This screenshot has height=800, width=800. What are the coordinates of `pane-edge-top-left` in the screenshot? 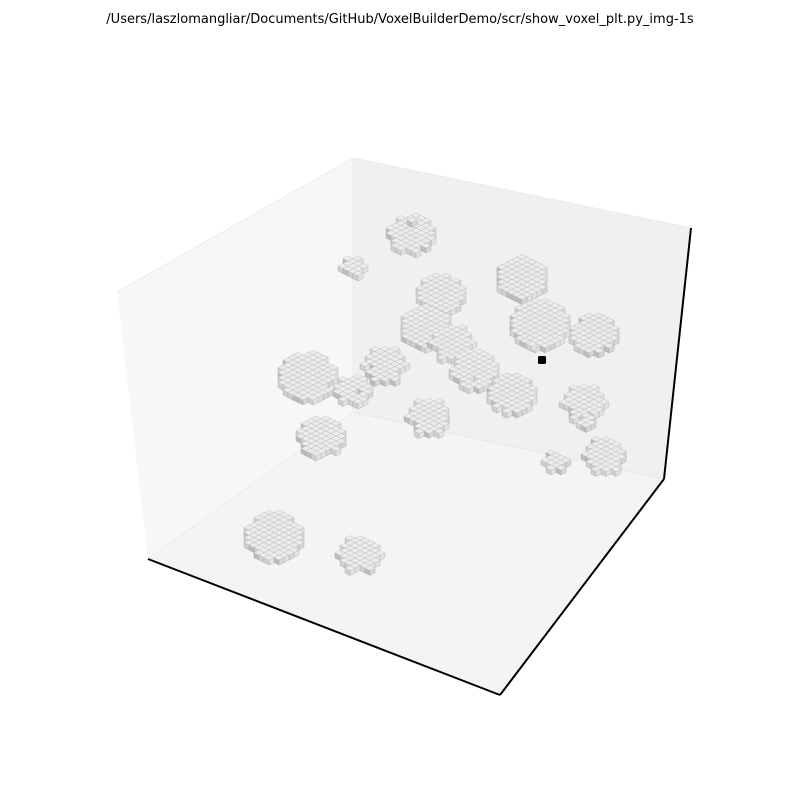 It's located at (235, 225).